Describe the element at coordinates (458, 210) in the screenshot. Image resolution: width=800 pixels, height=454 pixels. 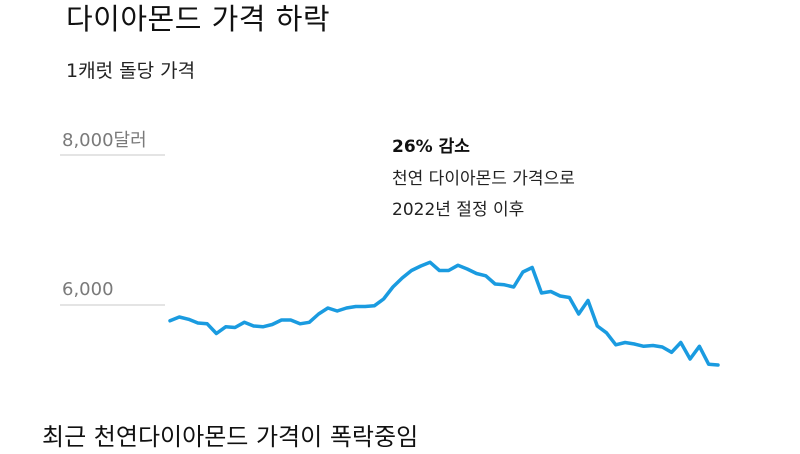
I see `annotation-line-2: 2022년 절정 이후` at that location.